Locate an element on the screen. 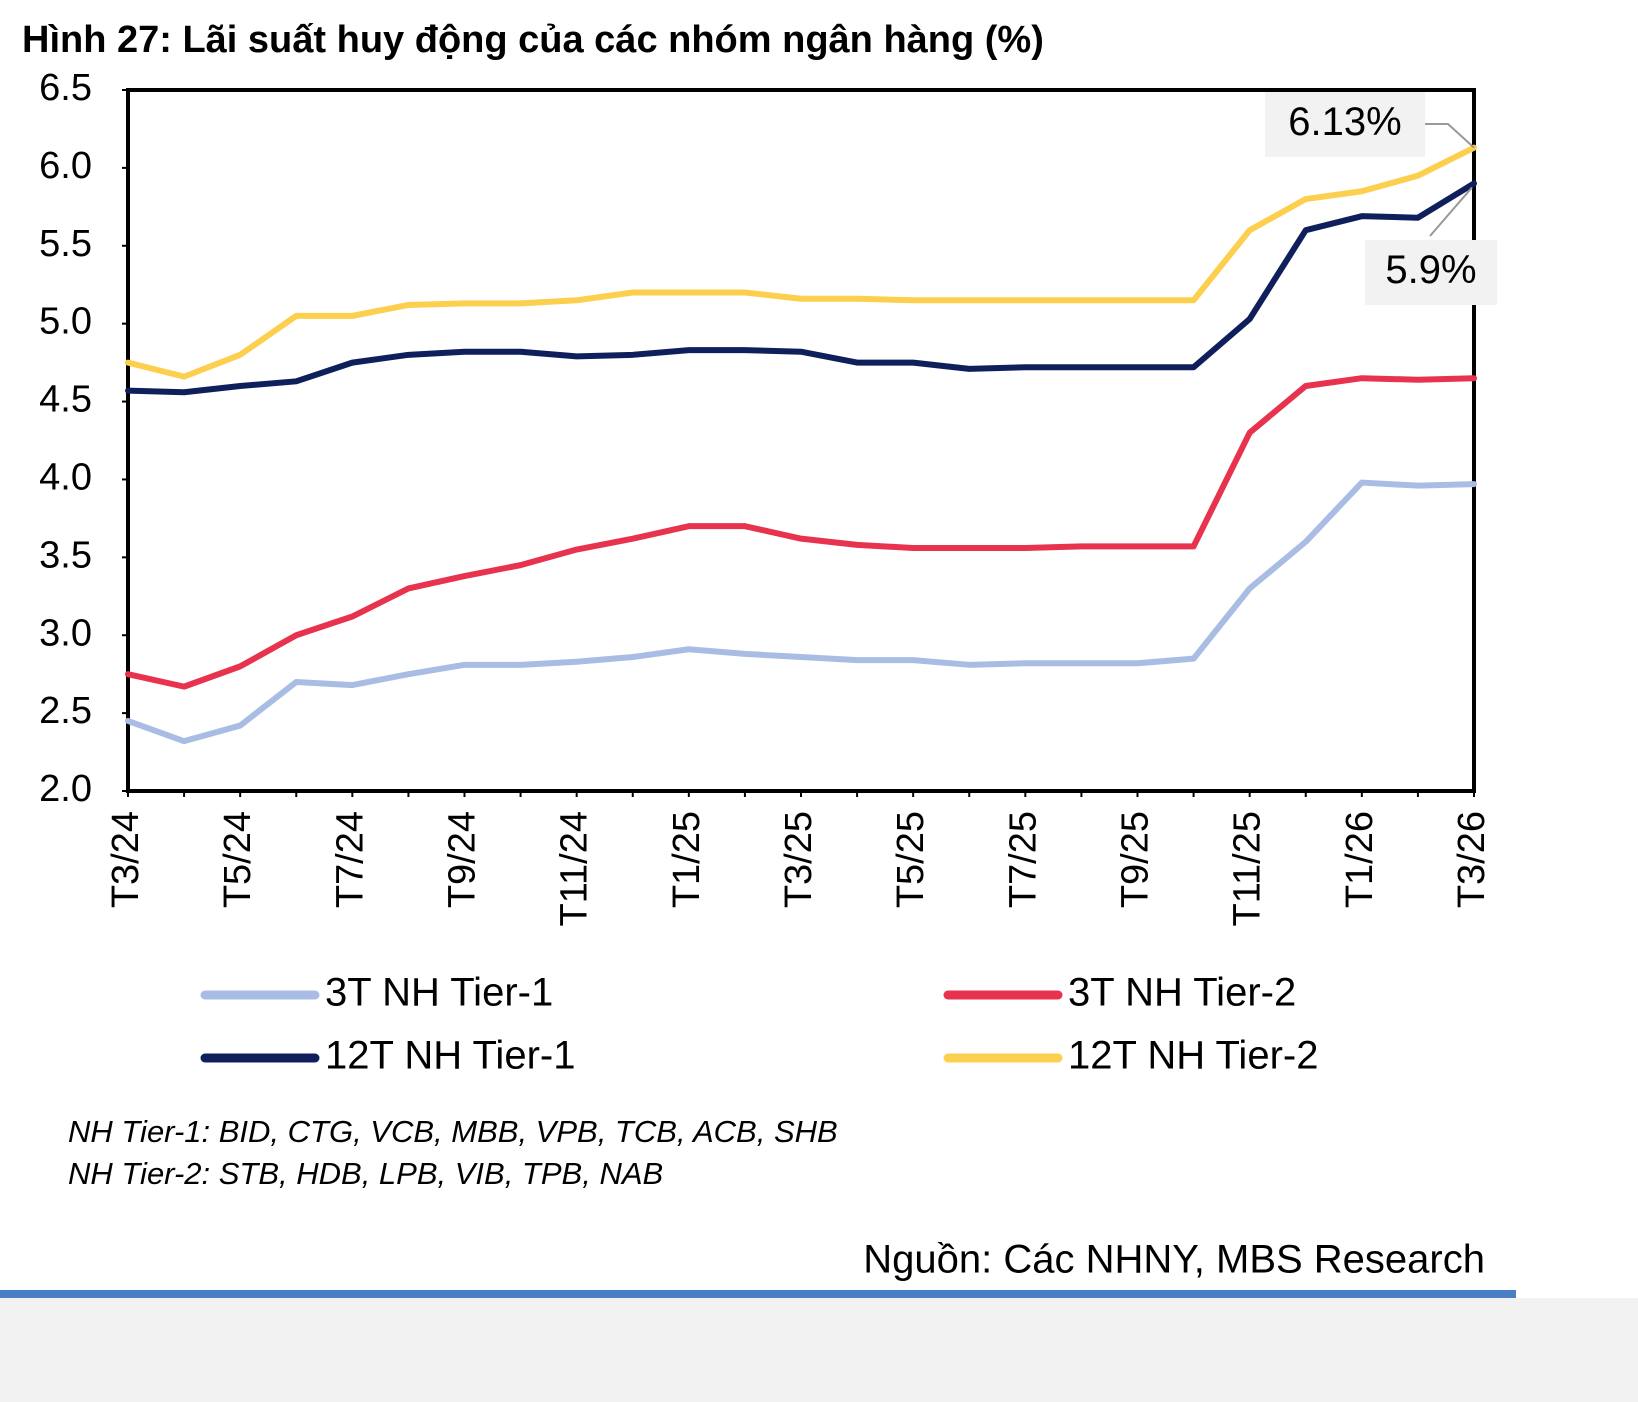 The height and width of the screenshot is (1402, 1638). y-tick-label: 6.0 is located at coordinates (65, 166).